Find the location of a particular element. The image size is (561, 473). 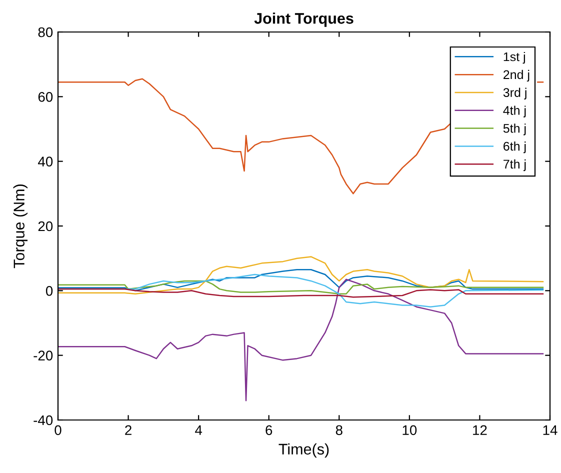

x-tick-label: 0 is located at coordinates (58, 430).